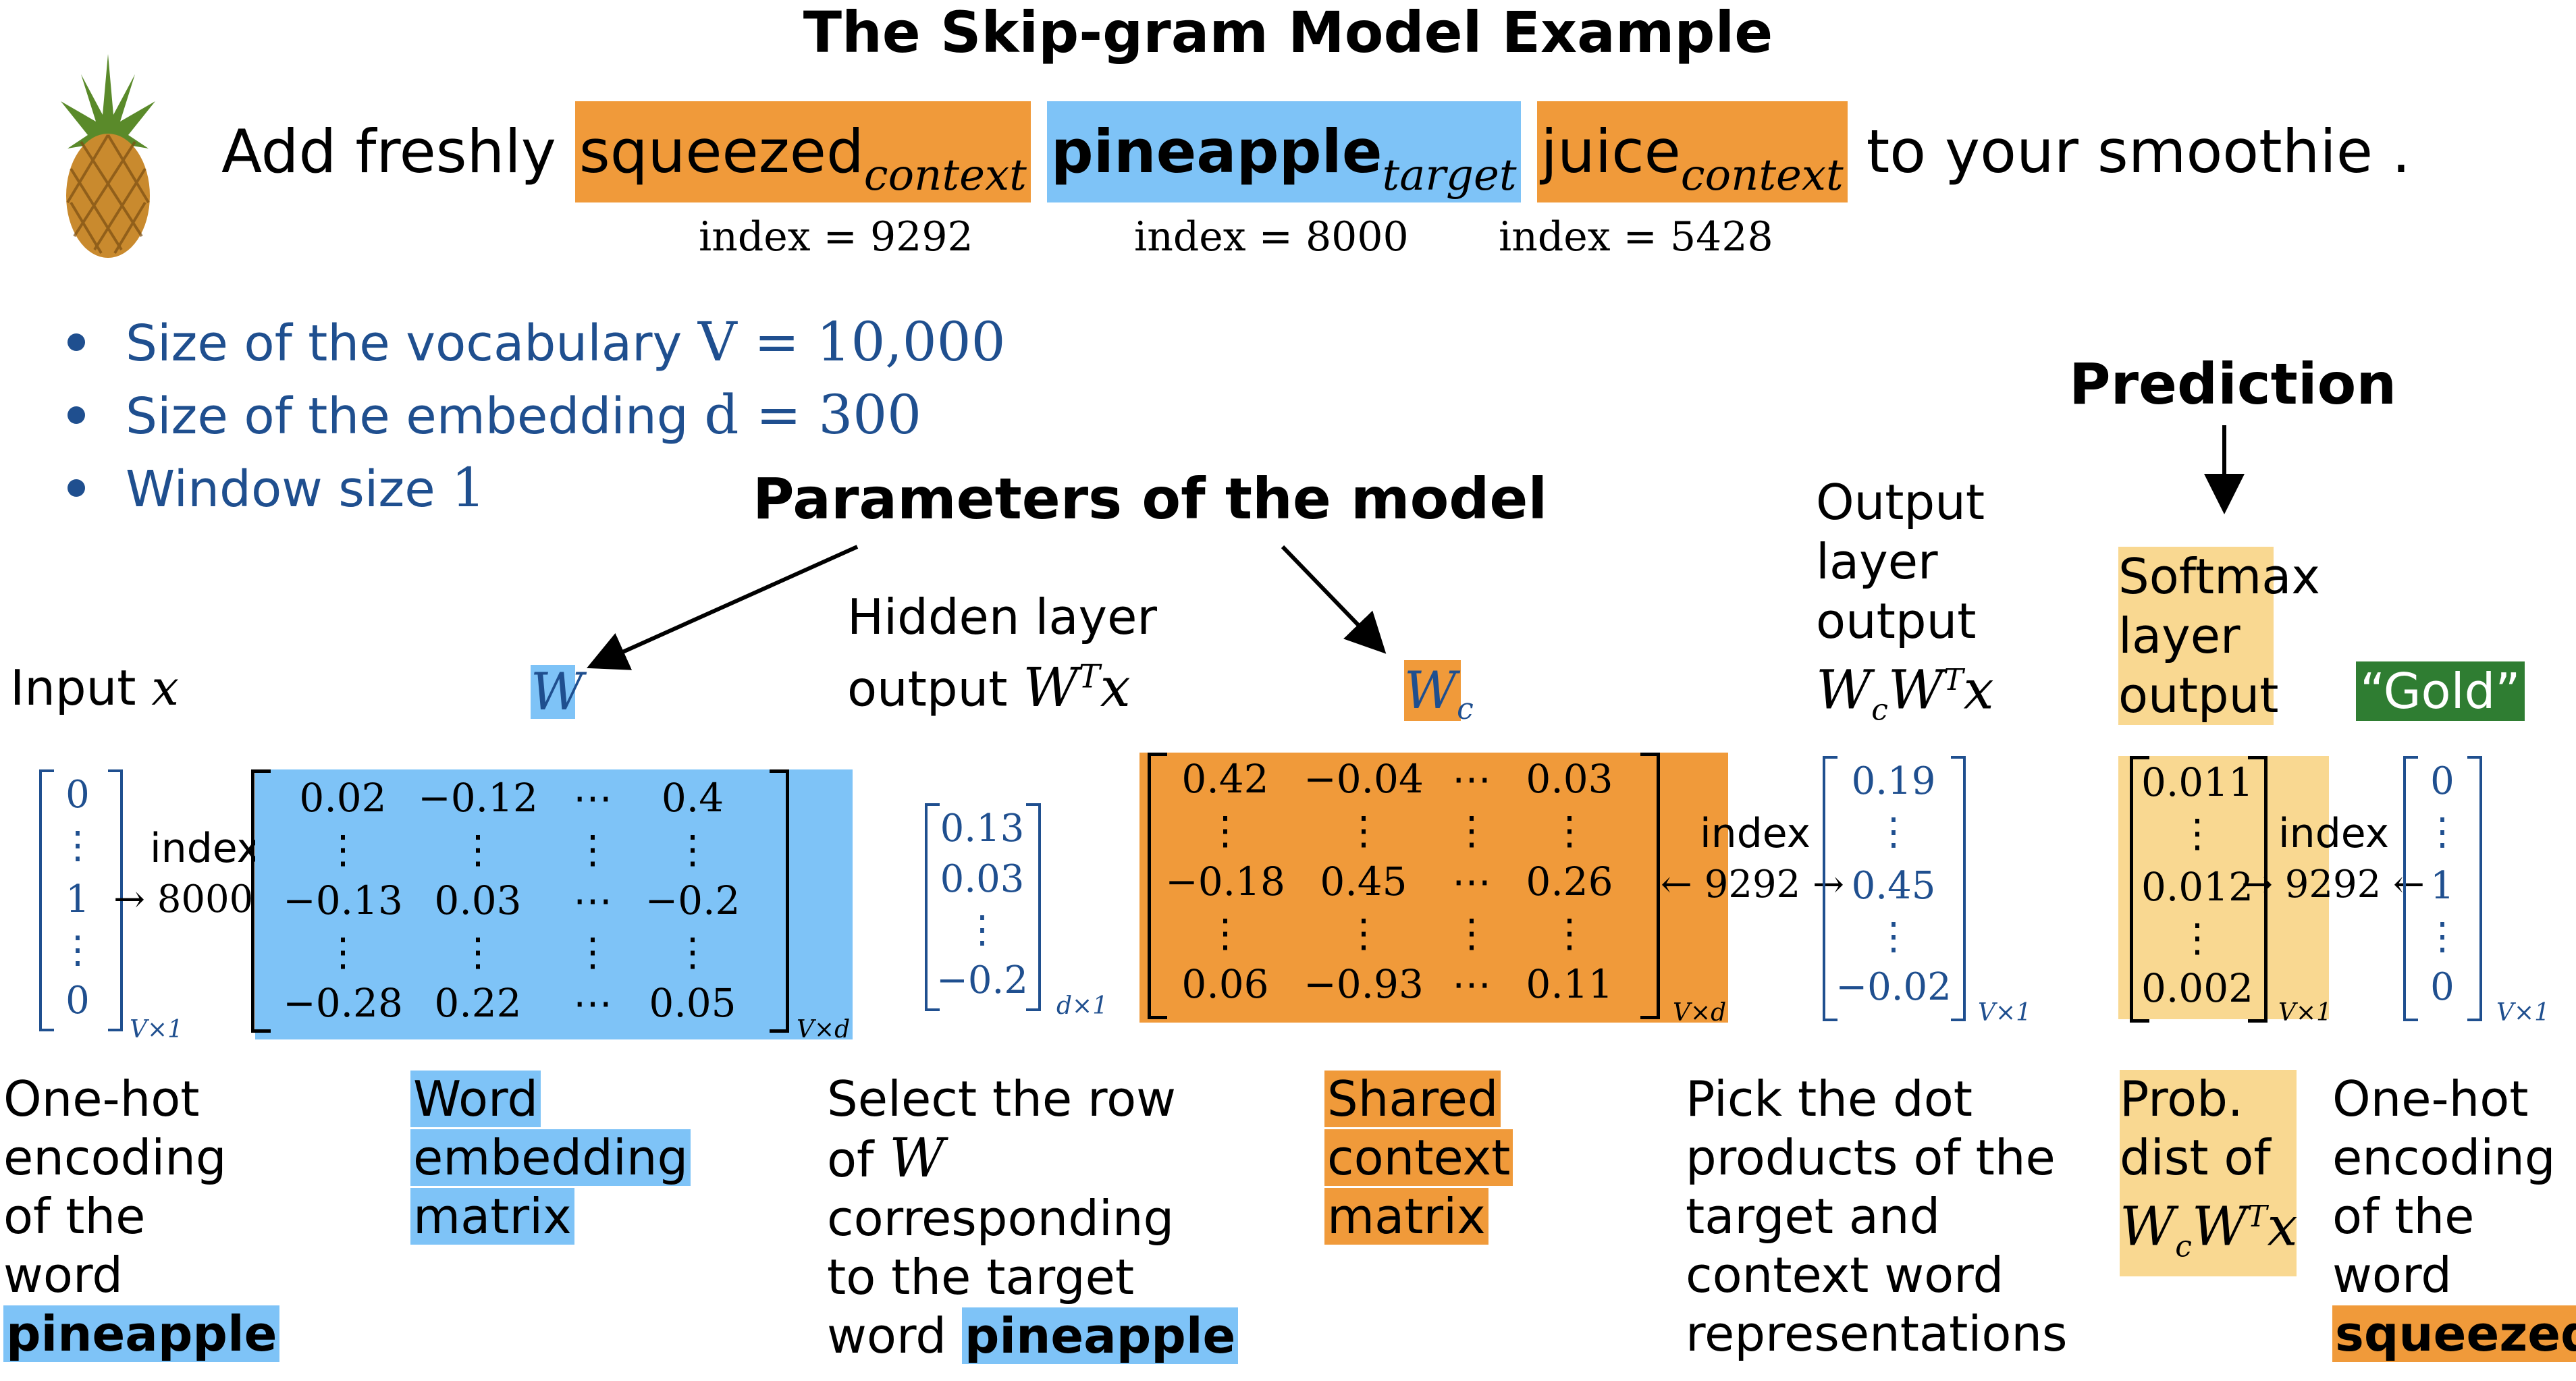  What do you see at coordinates (693, 1003) in the screenshot?
I see `w-matrix-cell: 0.05` at bounding box center [693, 1003].